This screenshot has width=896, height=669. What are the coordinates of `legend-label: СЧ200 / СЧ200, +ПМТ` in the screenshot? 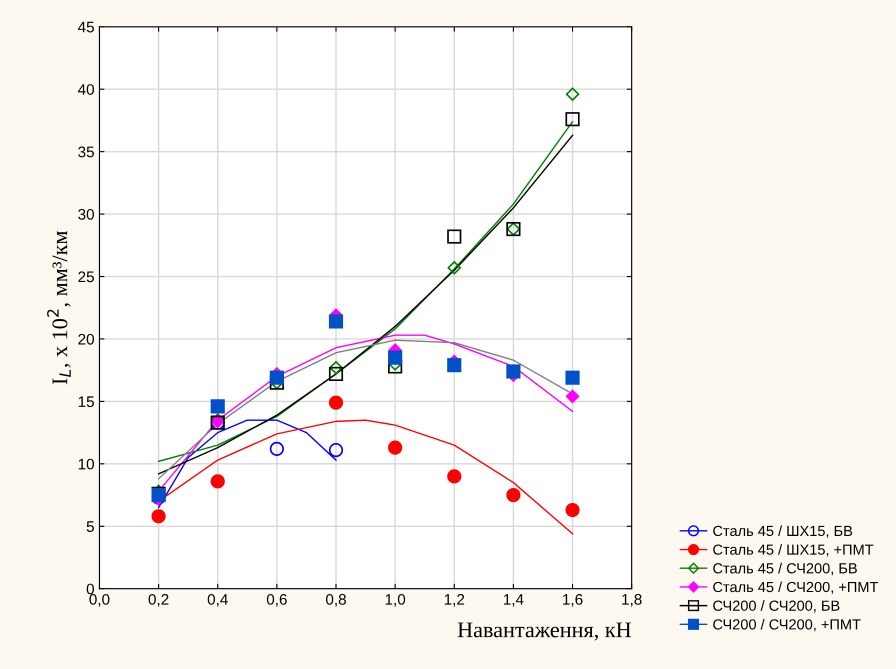 It's located at (787, 625).